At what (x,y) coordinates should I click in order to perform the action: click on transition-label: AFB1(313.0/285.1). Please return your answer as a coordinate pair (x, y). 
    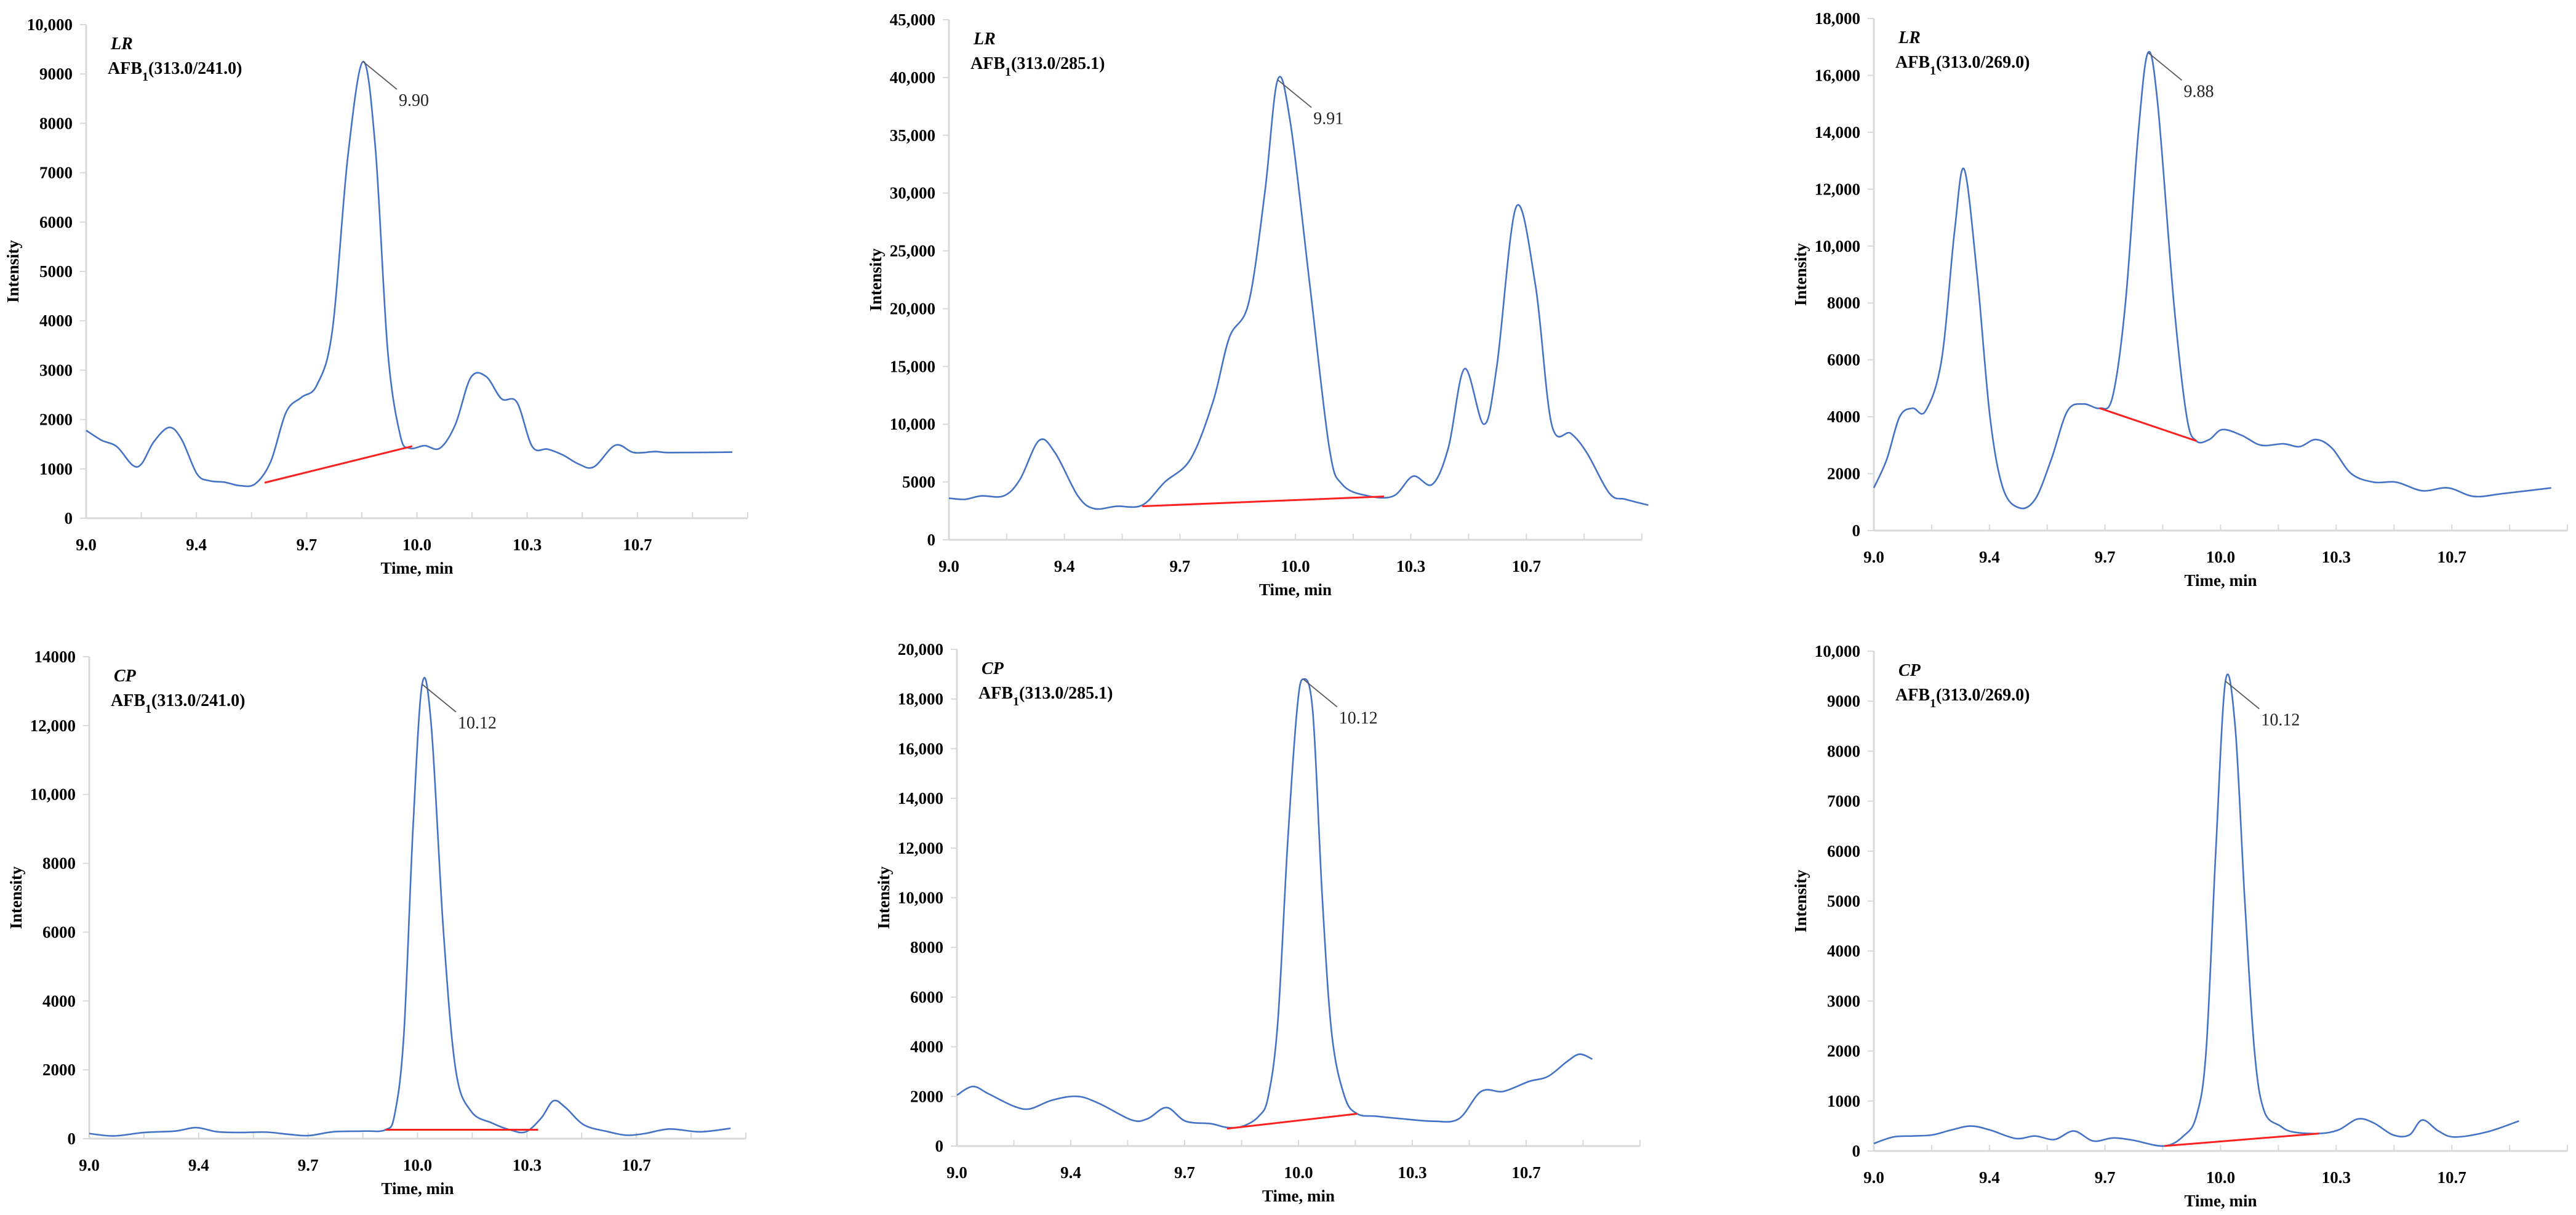
    Looking at the image, I should click on (1037, 66).